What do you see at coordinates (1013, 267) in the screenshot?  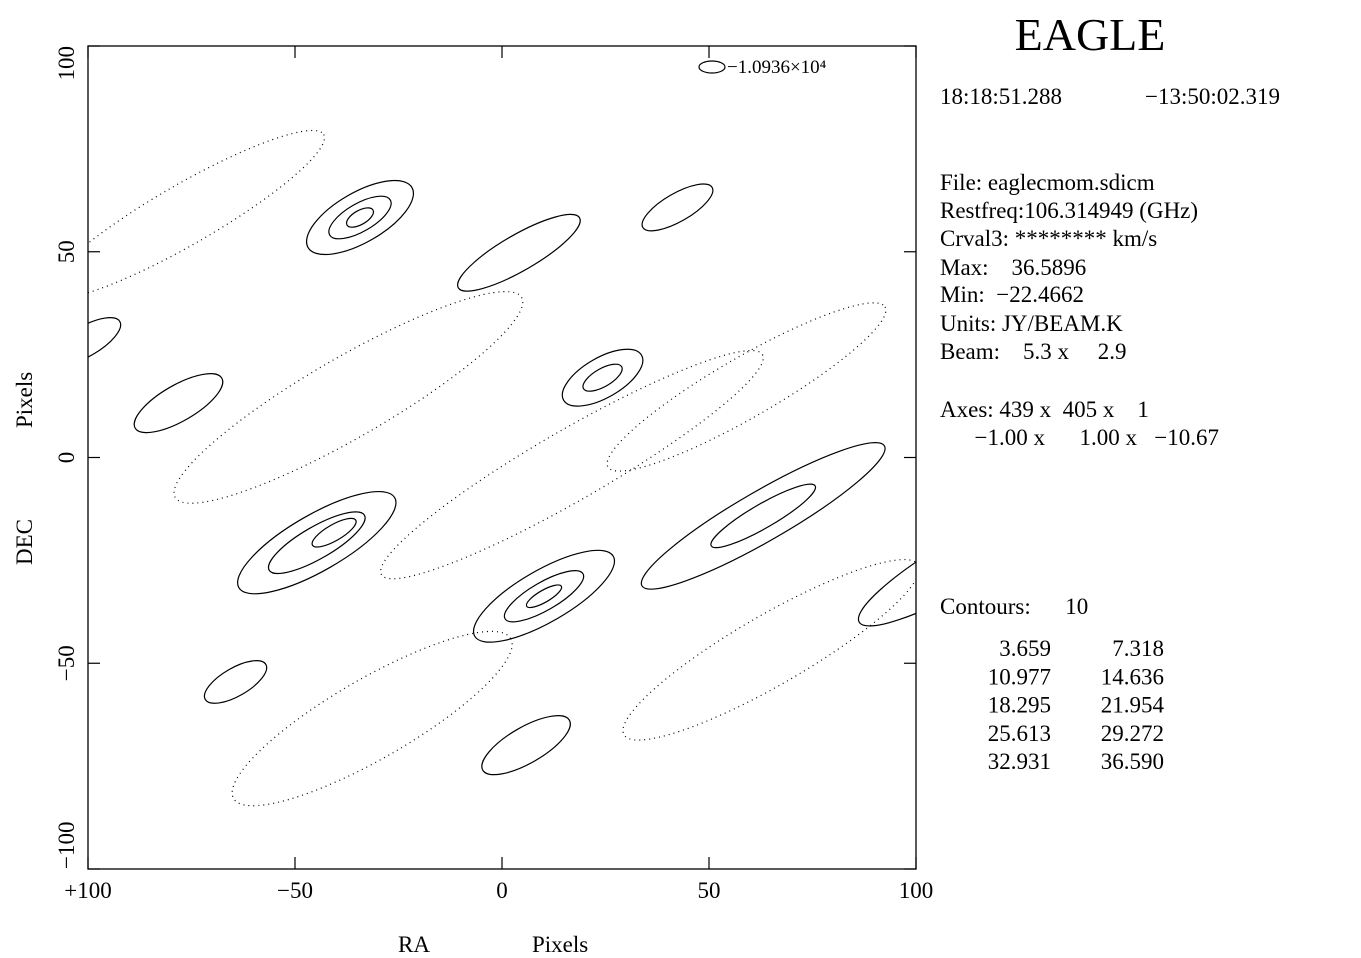 I see `info-line: Max: 36.5896` at bounding box center [1013, 267].